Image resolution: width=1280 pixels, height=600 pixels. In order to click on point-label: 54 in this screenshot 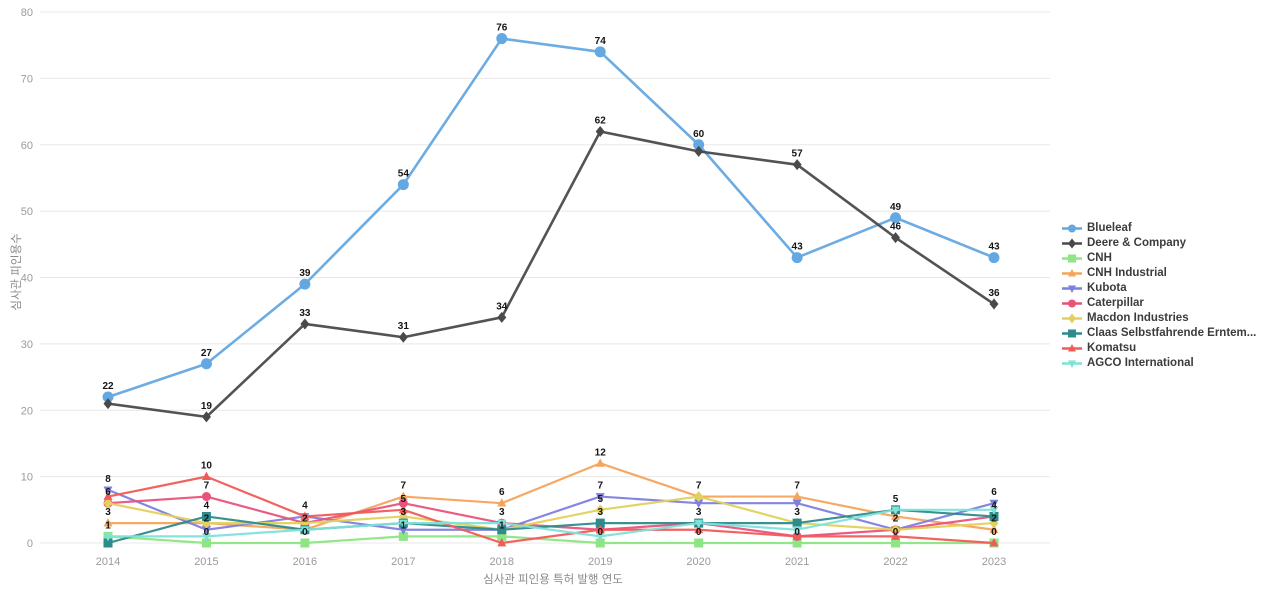, I will do `click(404, 174)`.